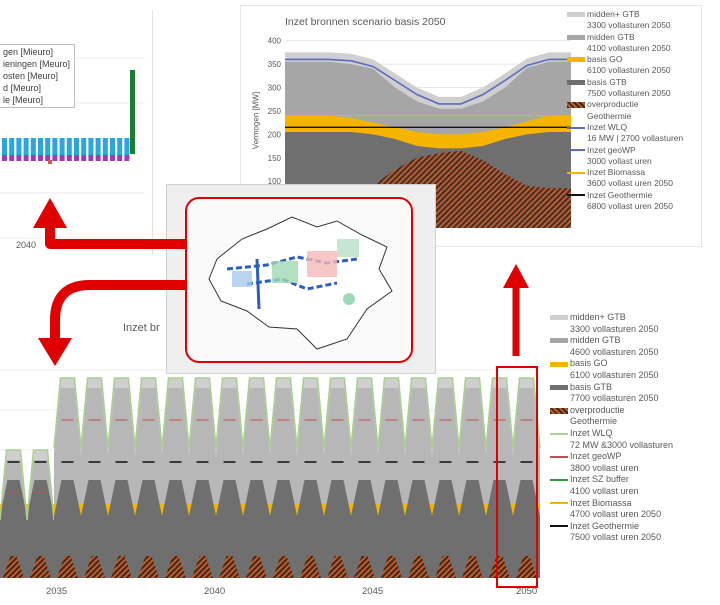 The height and width of the screenshot is (605, 720). I want to click on legend-label: midden+ GTB, so click(598, 317).